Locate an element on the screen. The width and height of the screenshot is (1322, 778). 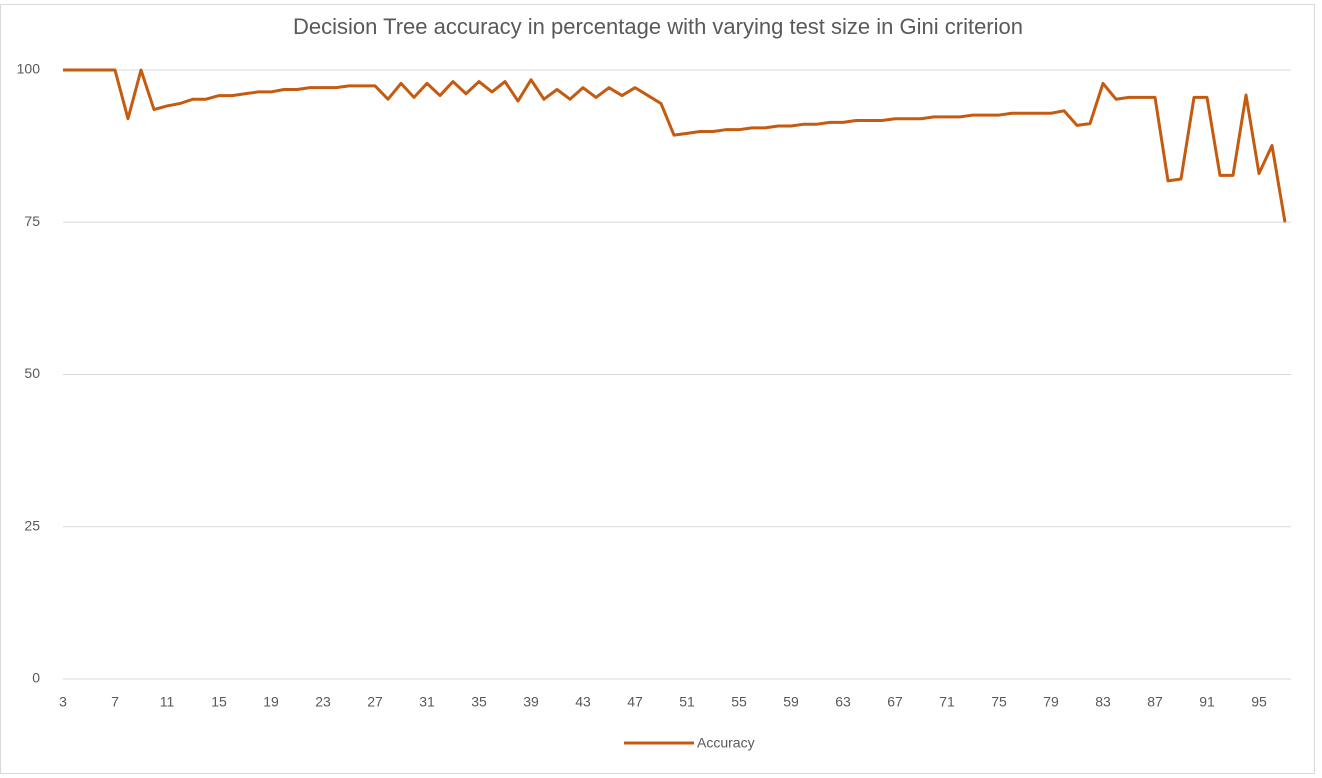
x-tick-label: 47 is located at coordinates (635, 702).